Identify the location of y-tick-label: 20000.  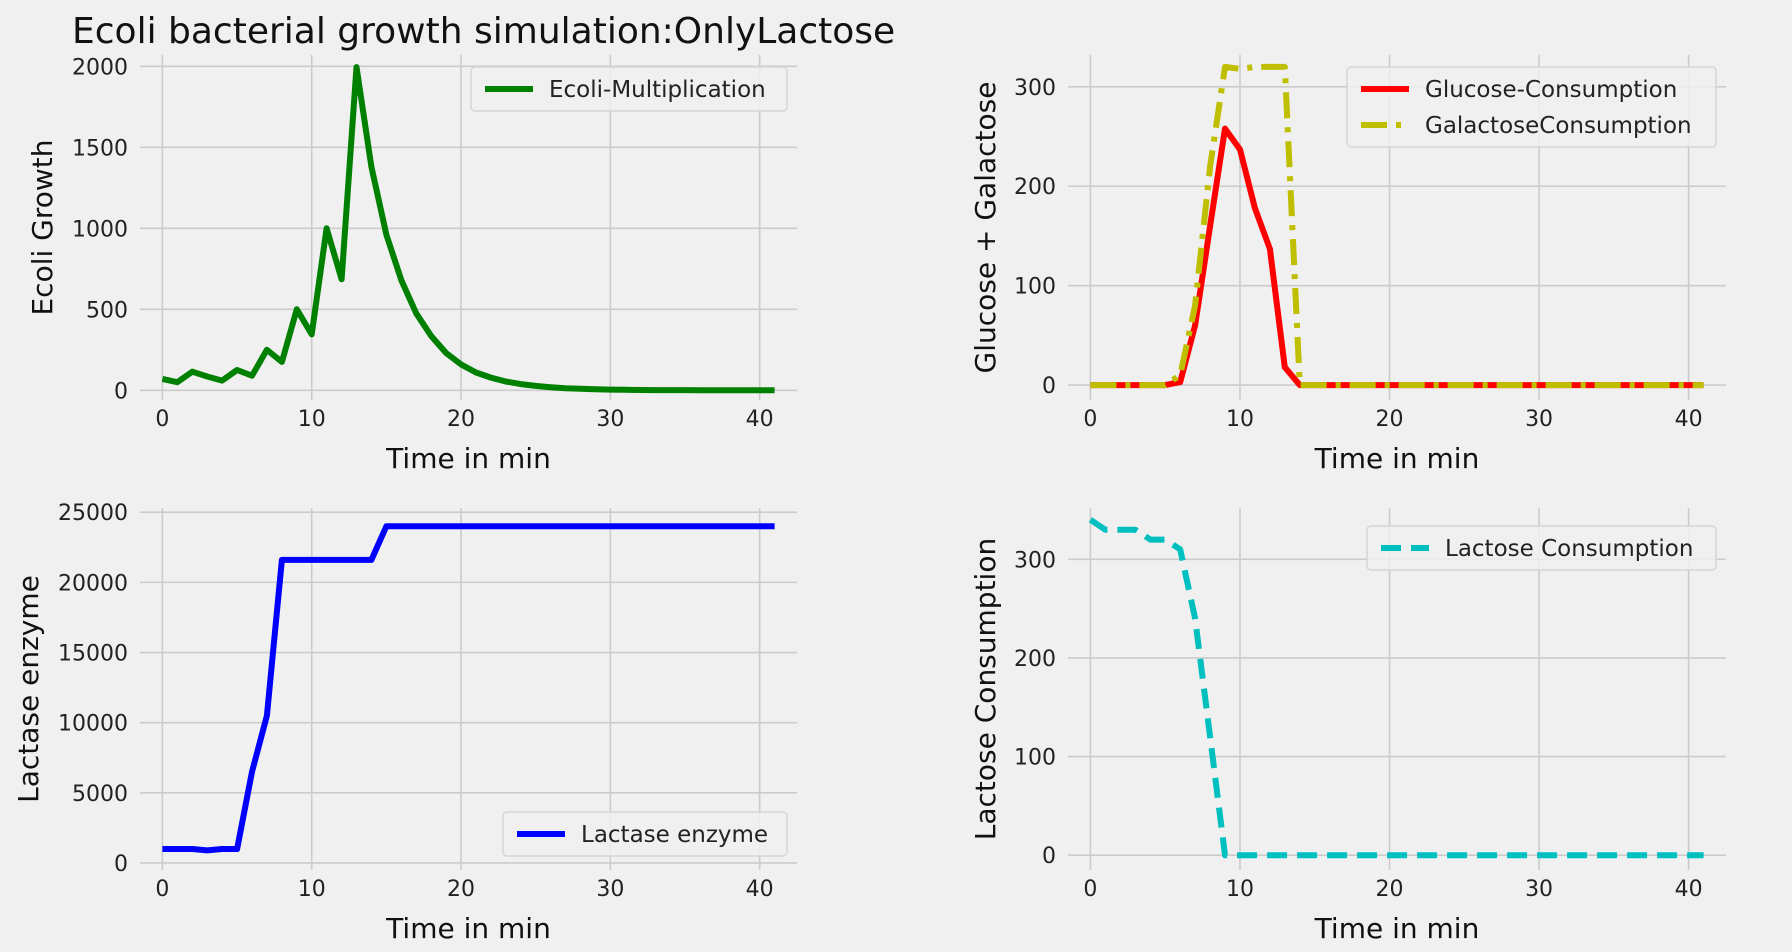
(93, 583).